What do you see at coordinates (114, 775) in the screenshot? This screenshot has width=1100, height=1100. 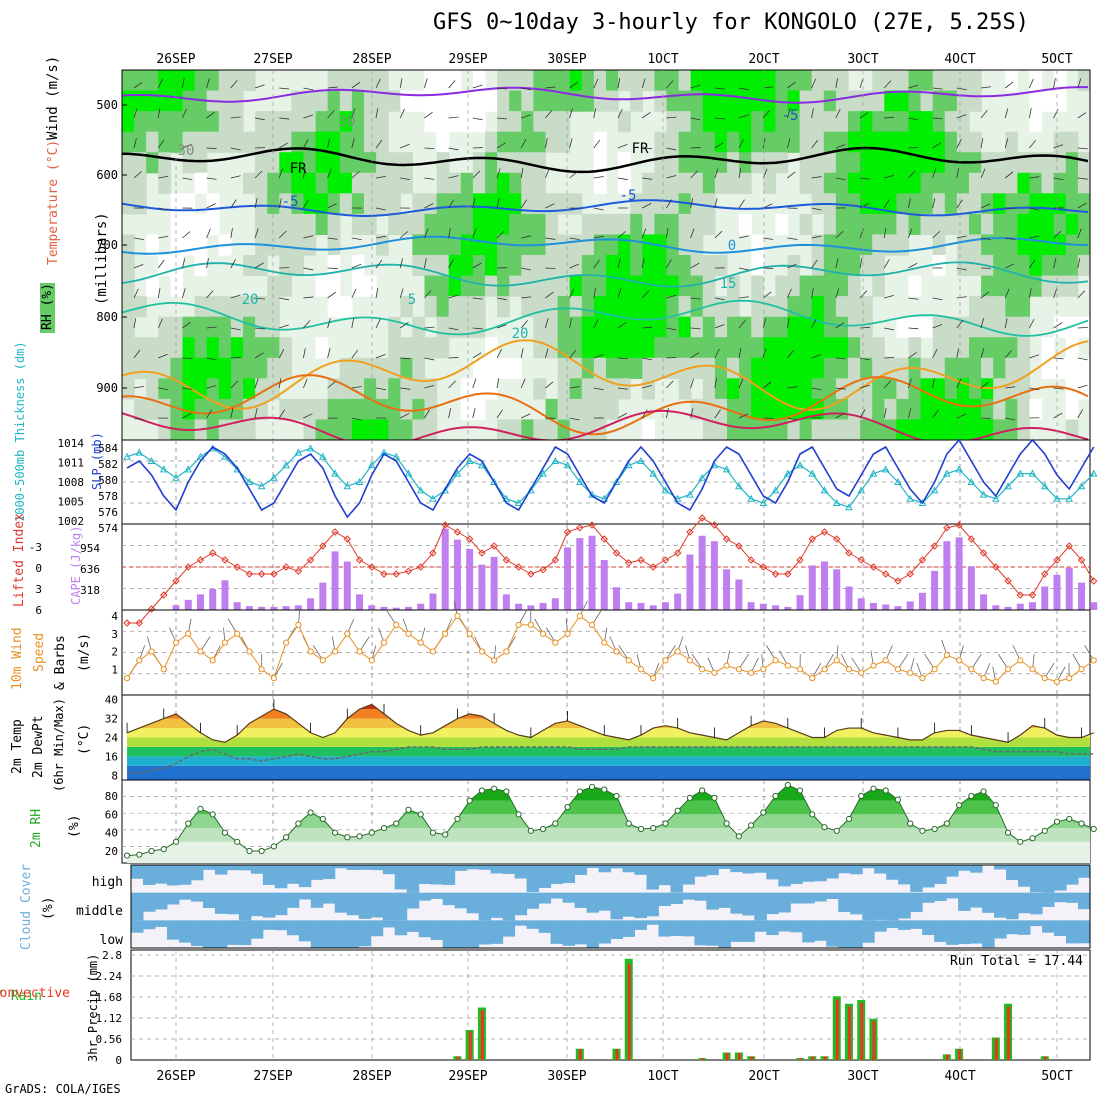 I see `temp-tick-label: 8` at bounding box center [114, 775].